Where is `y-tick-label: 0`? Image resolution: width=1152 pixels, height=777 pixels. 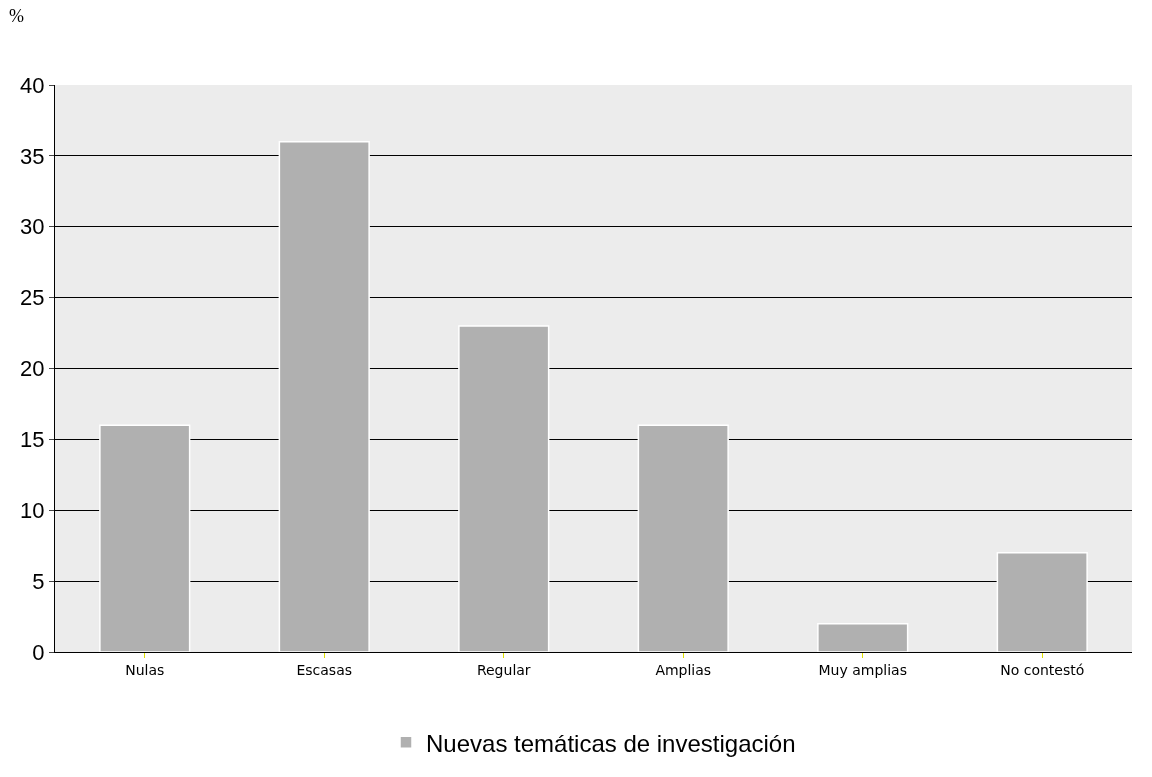 y-tick-label: 0 is located at coordinates (38, 652).